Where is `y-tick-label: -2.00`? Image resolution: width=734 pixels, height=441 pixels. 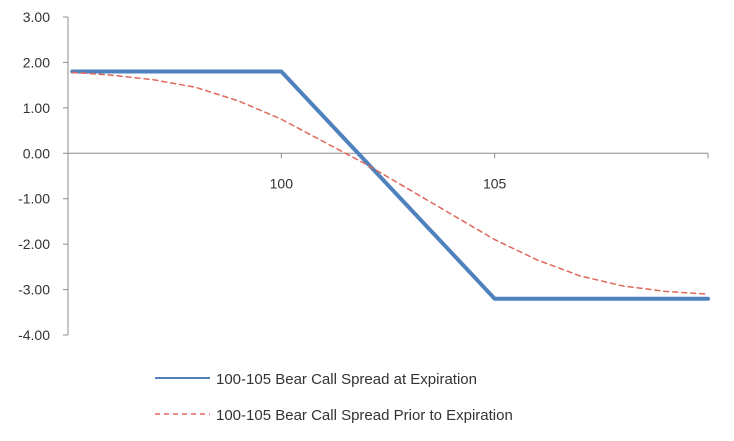 y-tick-label: -2.00 is located at coordinates (34, 244).